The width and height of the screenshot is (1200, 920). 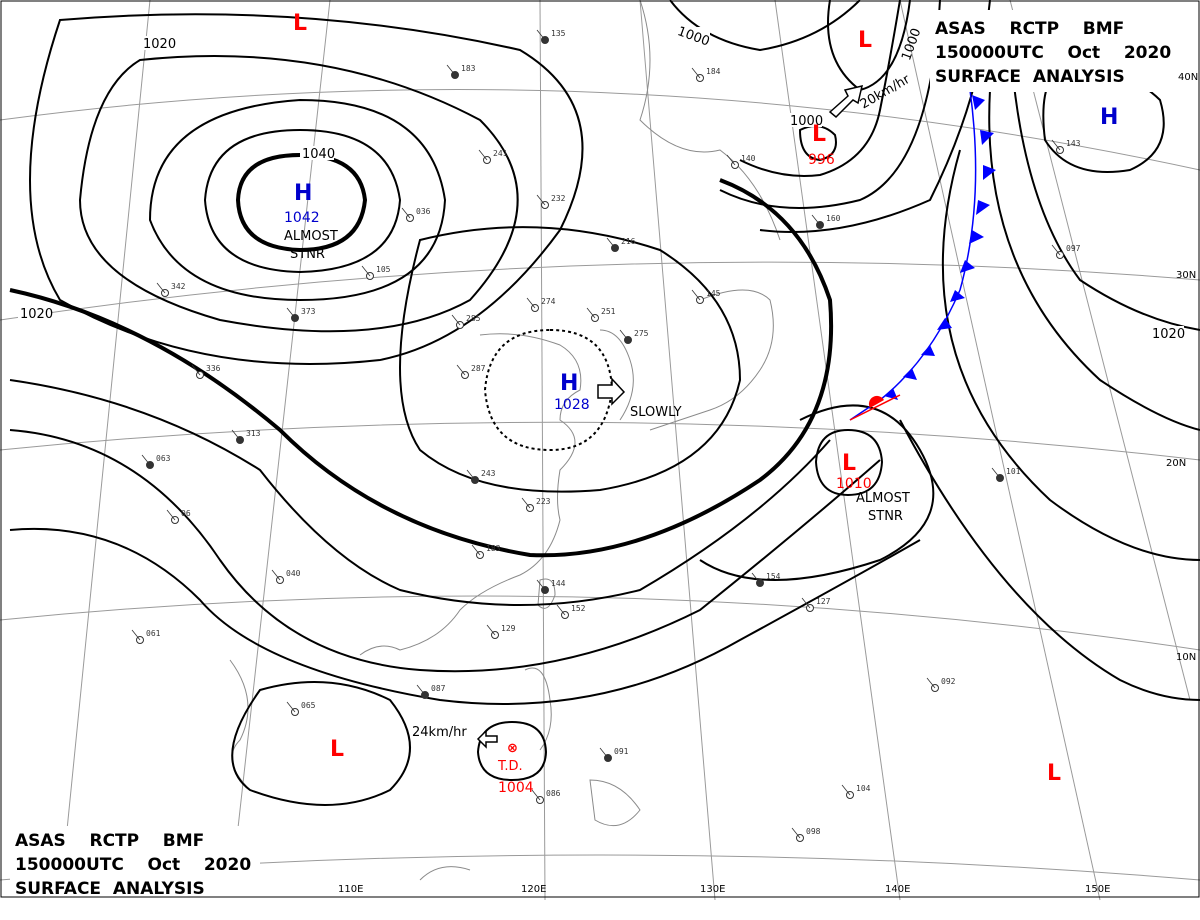 What do you see at coordinates (600, 441) in the screenshot?
I see `parallel-20n` at bounding box center [600, 441].